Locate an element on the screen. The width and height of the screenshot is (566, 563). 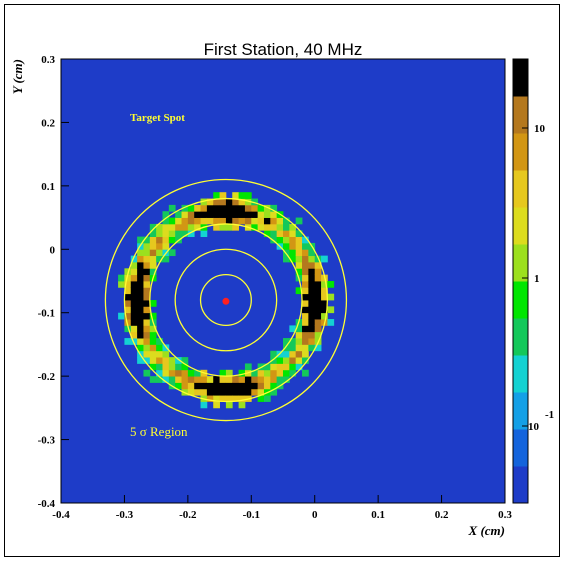
chart-title: First Station, 40 MHz is located at coordinates (283, 49).